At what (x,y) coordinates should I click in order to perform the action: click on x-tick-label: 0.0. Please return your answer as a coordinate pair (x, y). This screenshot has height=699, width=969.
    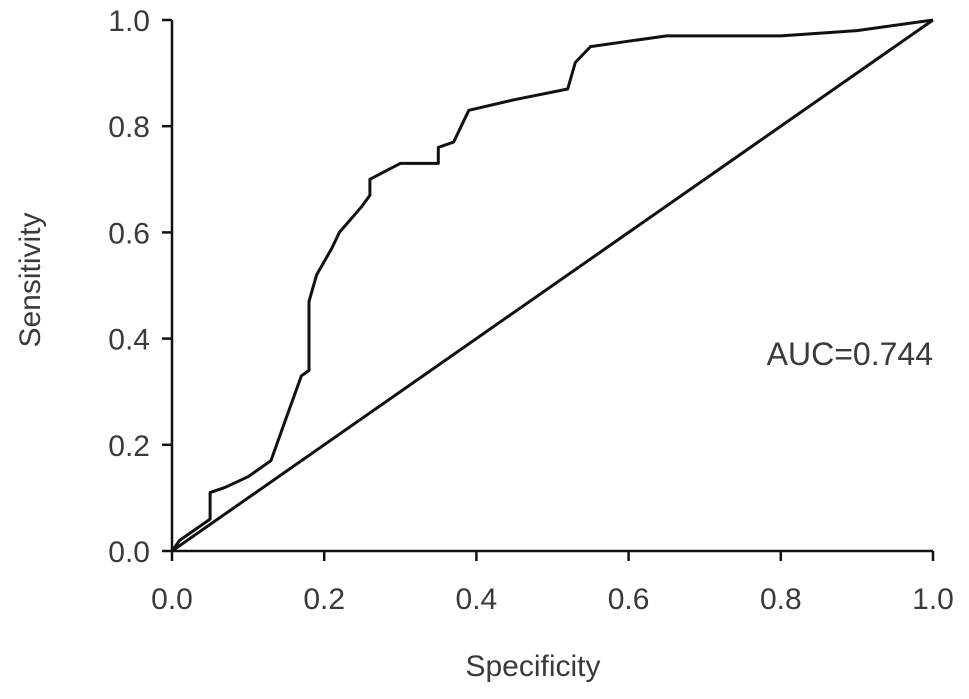
    Looking at the image, I should click on (172, 599).